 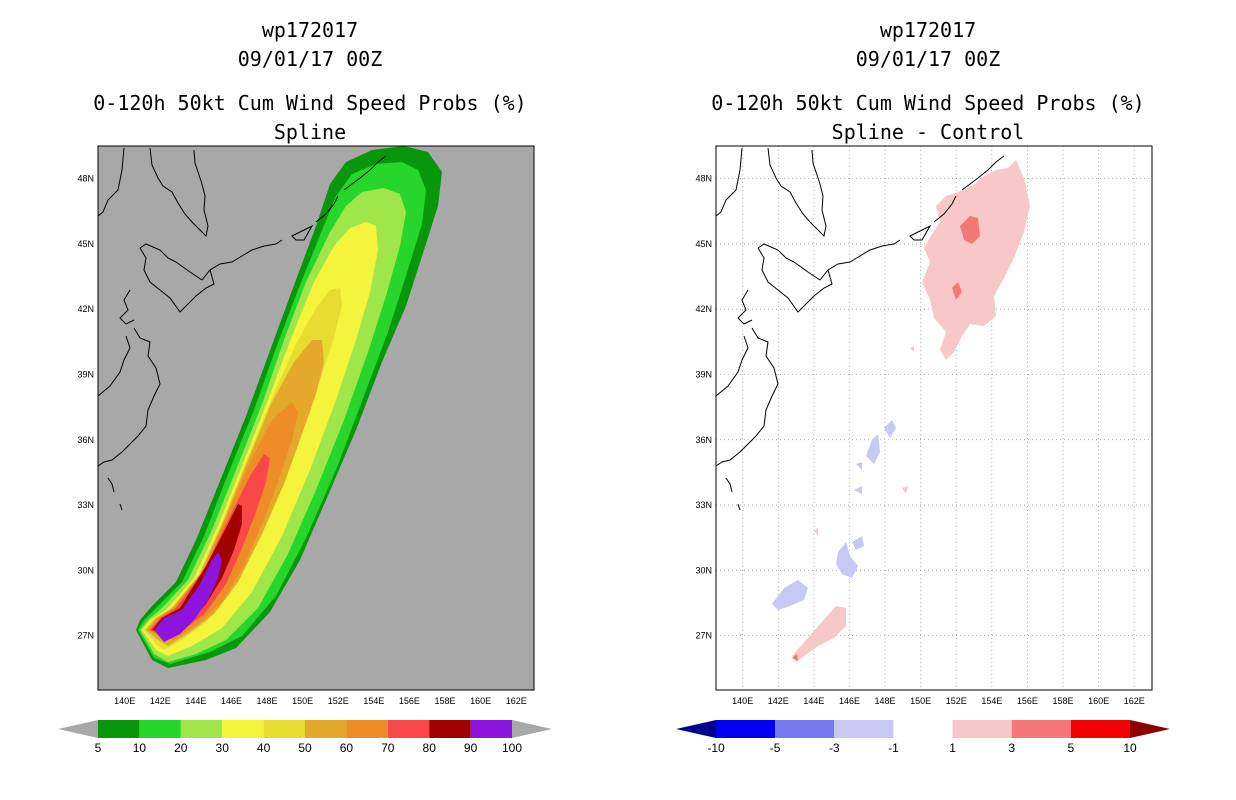 I want to click on right-colorbar: -10 -5 -3 -1 1 3 5 10, so click(x=923, y=737).